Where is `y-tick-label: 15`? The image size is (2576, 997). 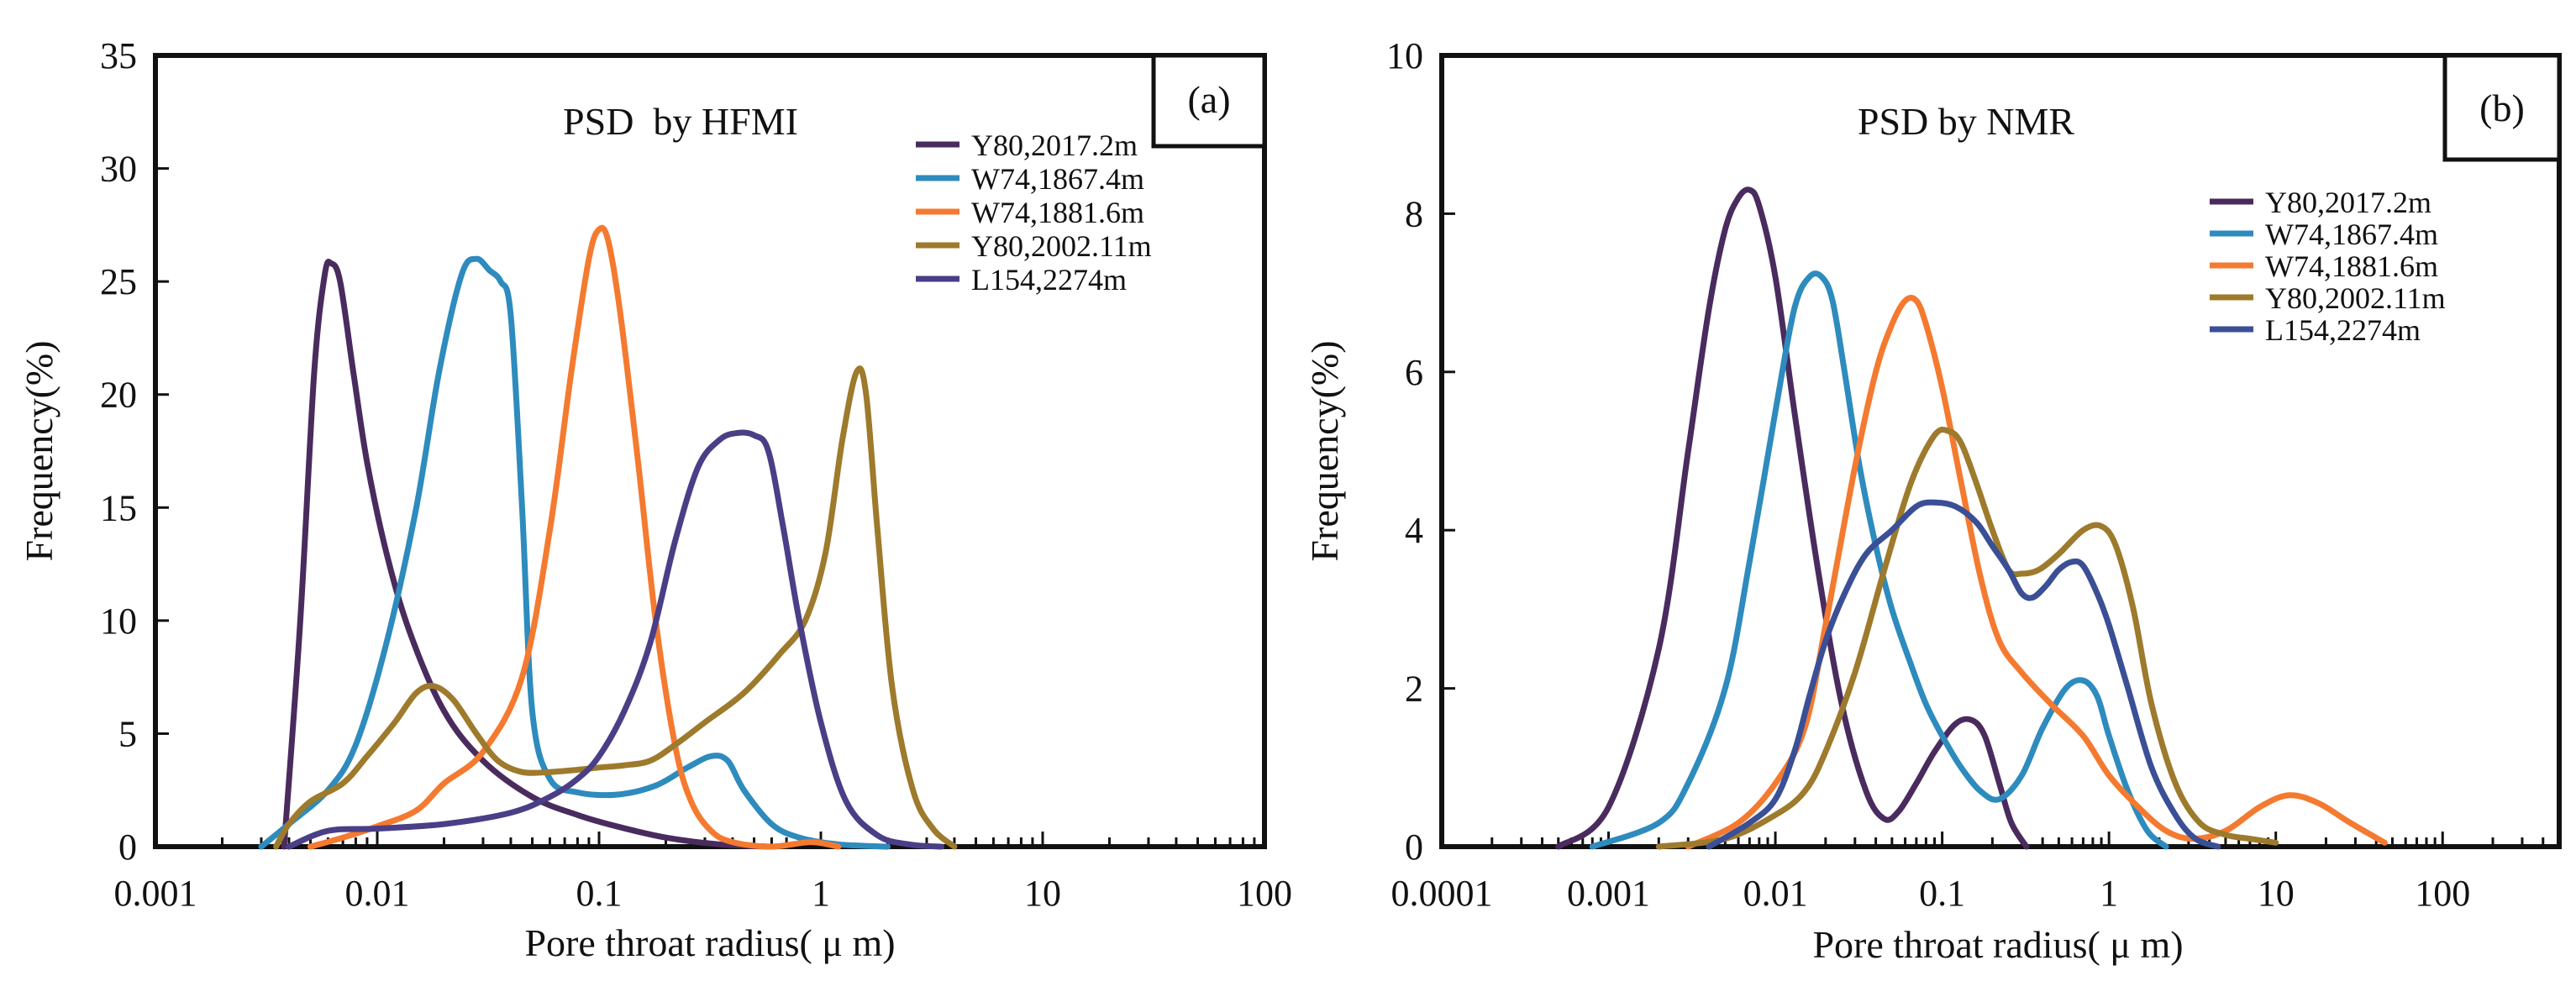 y-tick-label: 15 is located at coordinates (118, 507).